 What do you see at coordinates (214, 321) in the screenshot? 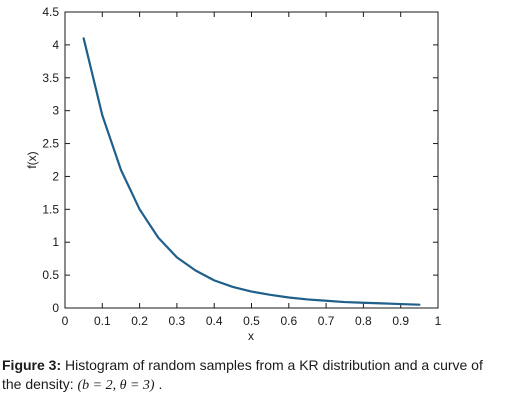
I see `x-tick-label: 0.4` at bounding box center [214, 321].